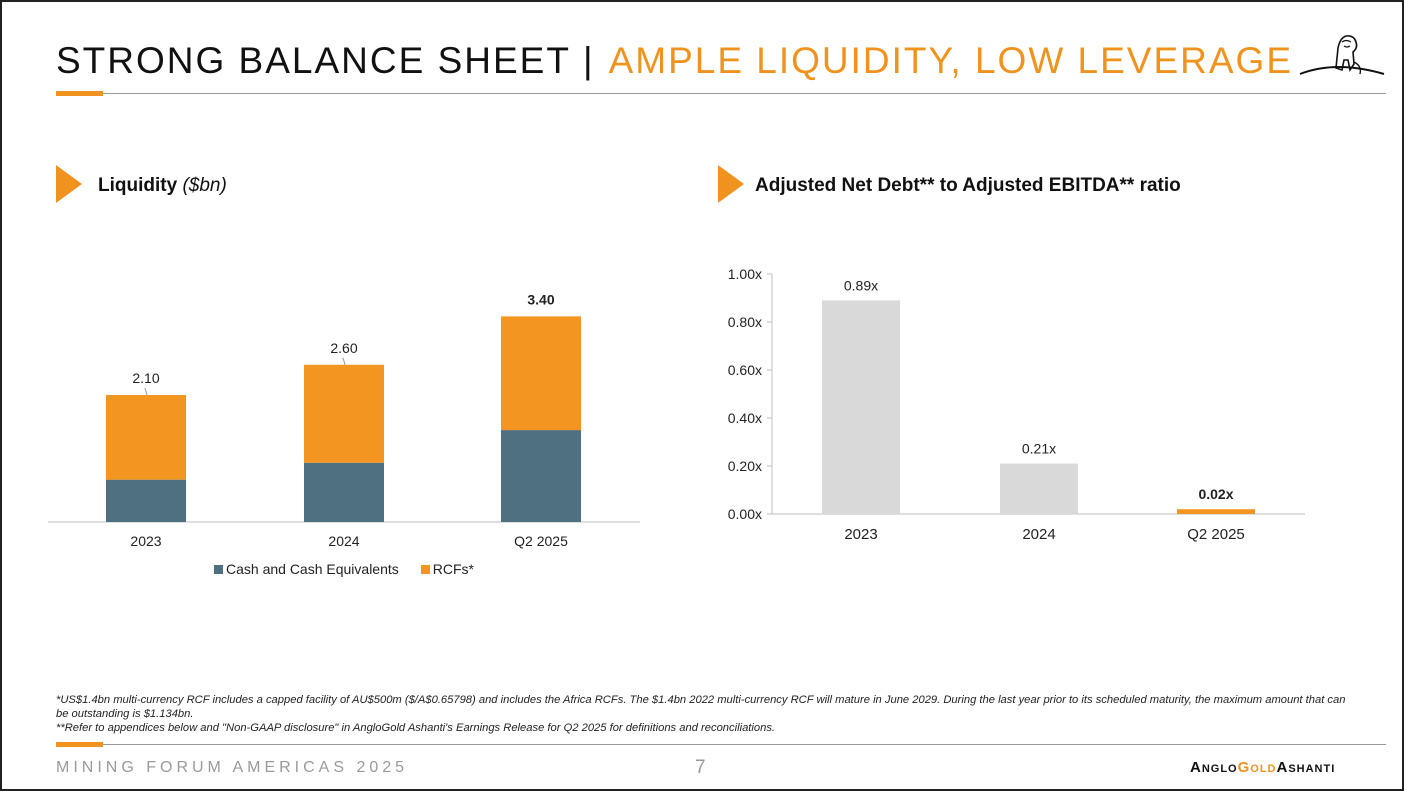 The width and height of the screenshot is (1404, 791). I want to click on ratio-data-label-0: 0.89x, so click(861, 285).